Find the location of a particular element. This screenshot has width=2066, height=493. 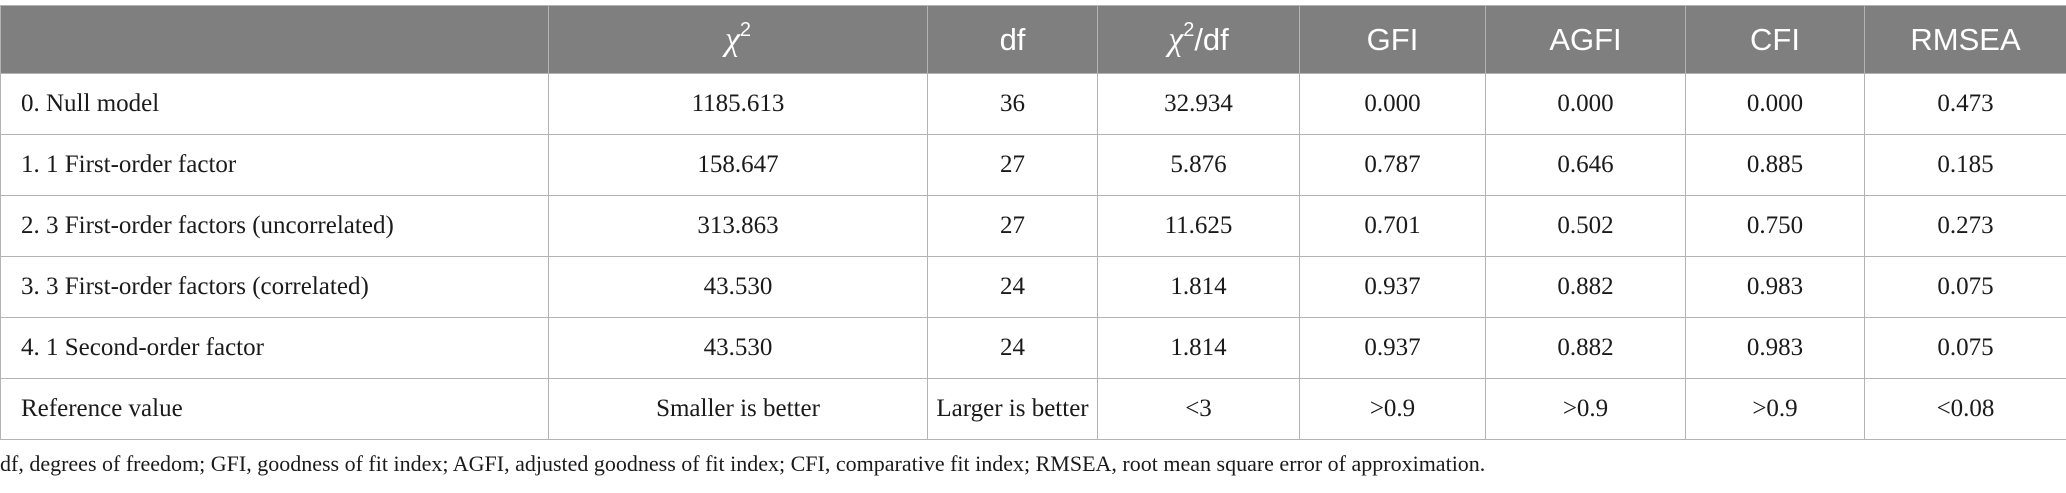

header-cfi: CFI is located at coordinates (1775, 39).